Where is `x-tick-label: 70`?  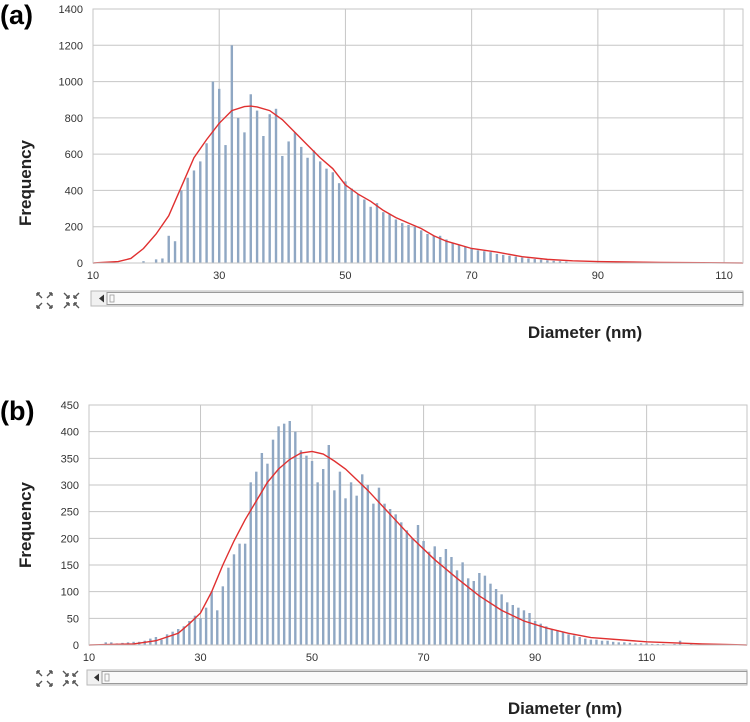
x-tick-label: 70 is located at coordinates (423, 658).